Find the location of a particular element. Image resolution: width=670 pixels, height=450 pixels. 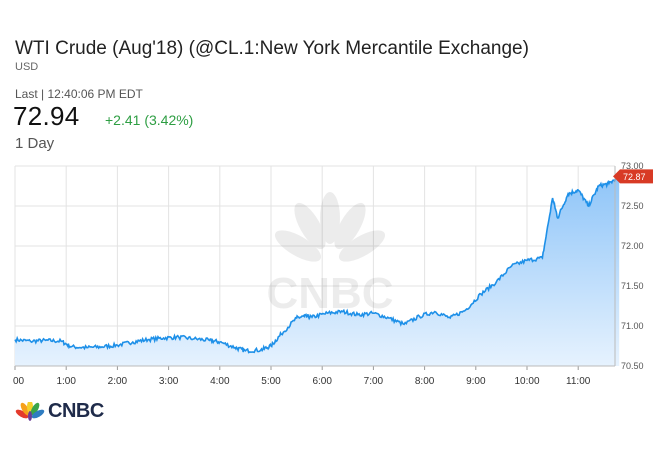

last-price: 72.94 is located at coordinates (46, 116).